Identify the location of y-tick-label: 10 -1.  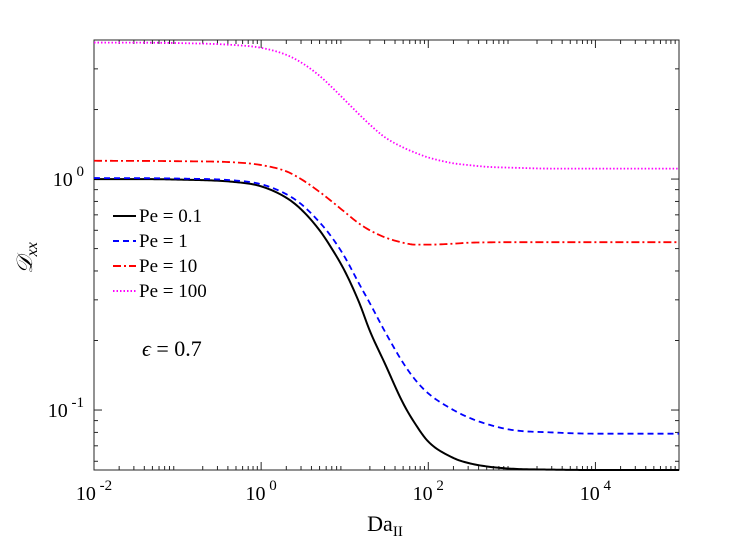
(66, 408).